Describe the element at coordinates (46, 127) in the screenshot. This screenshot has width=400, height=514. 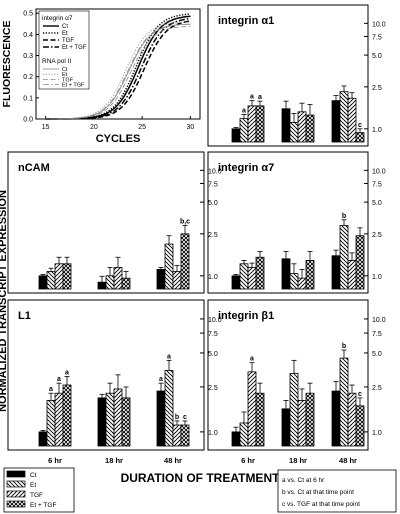
I see `amplification-xtick-label: 15` at that location.